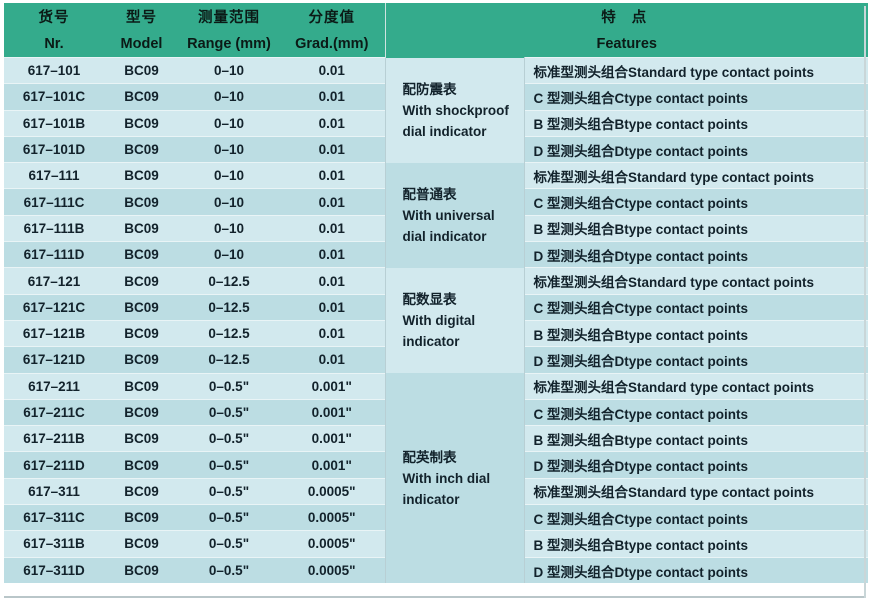  Describe the element at coordinates (54, 149) in the screenshot. I see `cell-nr: 617–101D` at that location.